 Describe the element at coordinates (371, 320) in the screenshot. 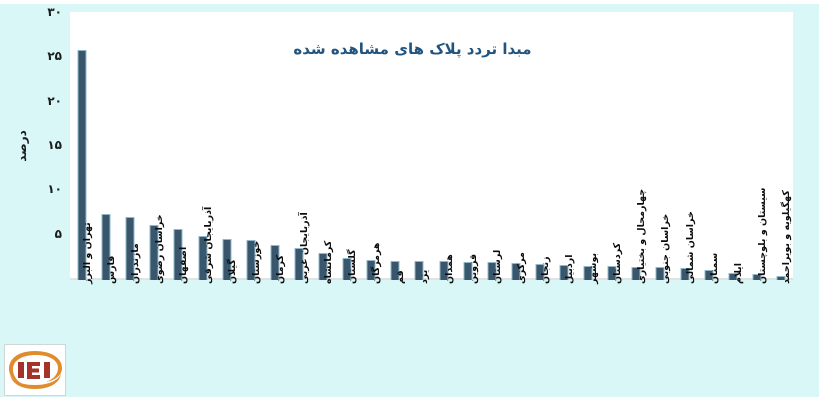

I see `x-axis-tick-label-slot: هرمزگان` at that location.